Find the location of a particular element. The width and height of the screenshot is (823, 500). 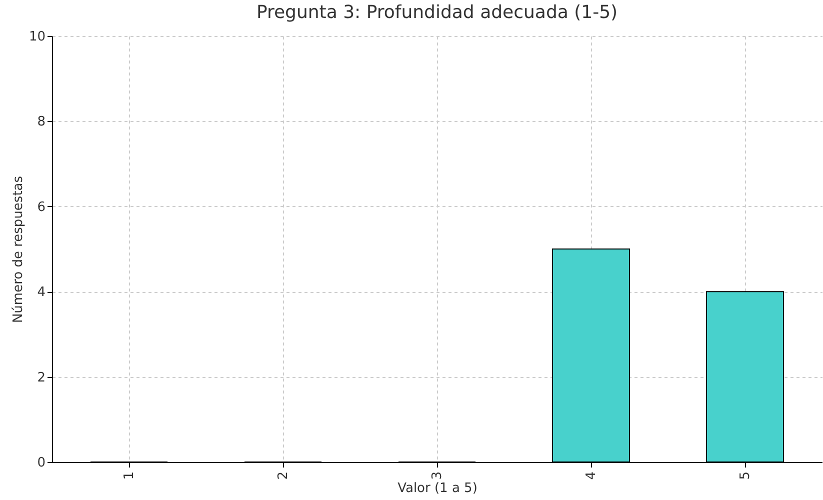

x-axis-title: Valor (1 a 5) is located at coordinates (438, 488).